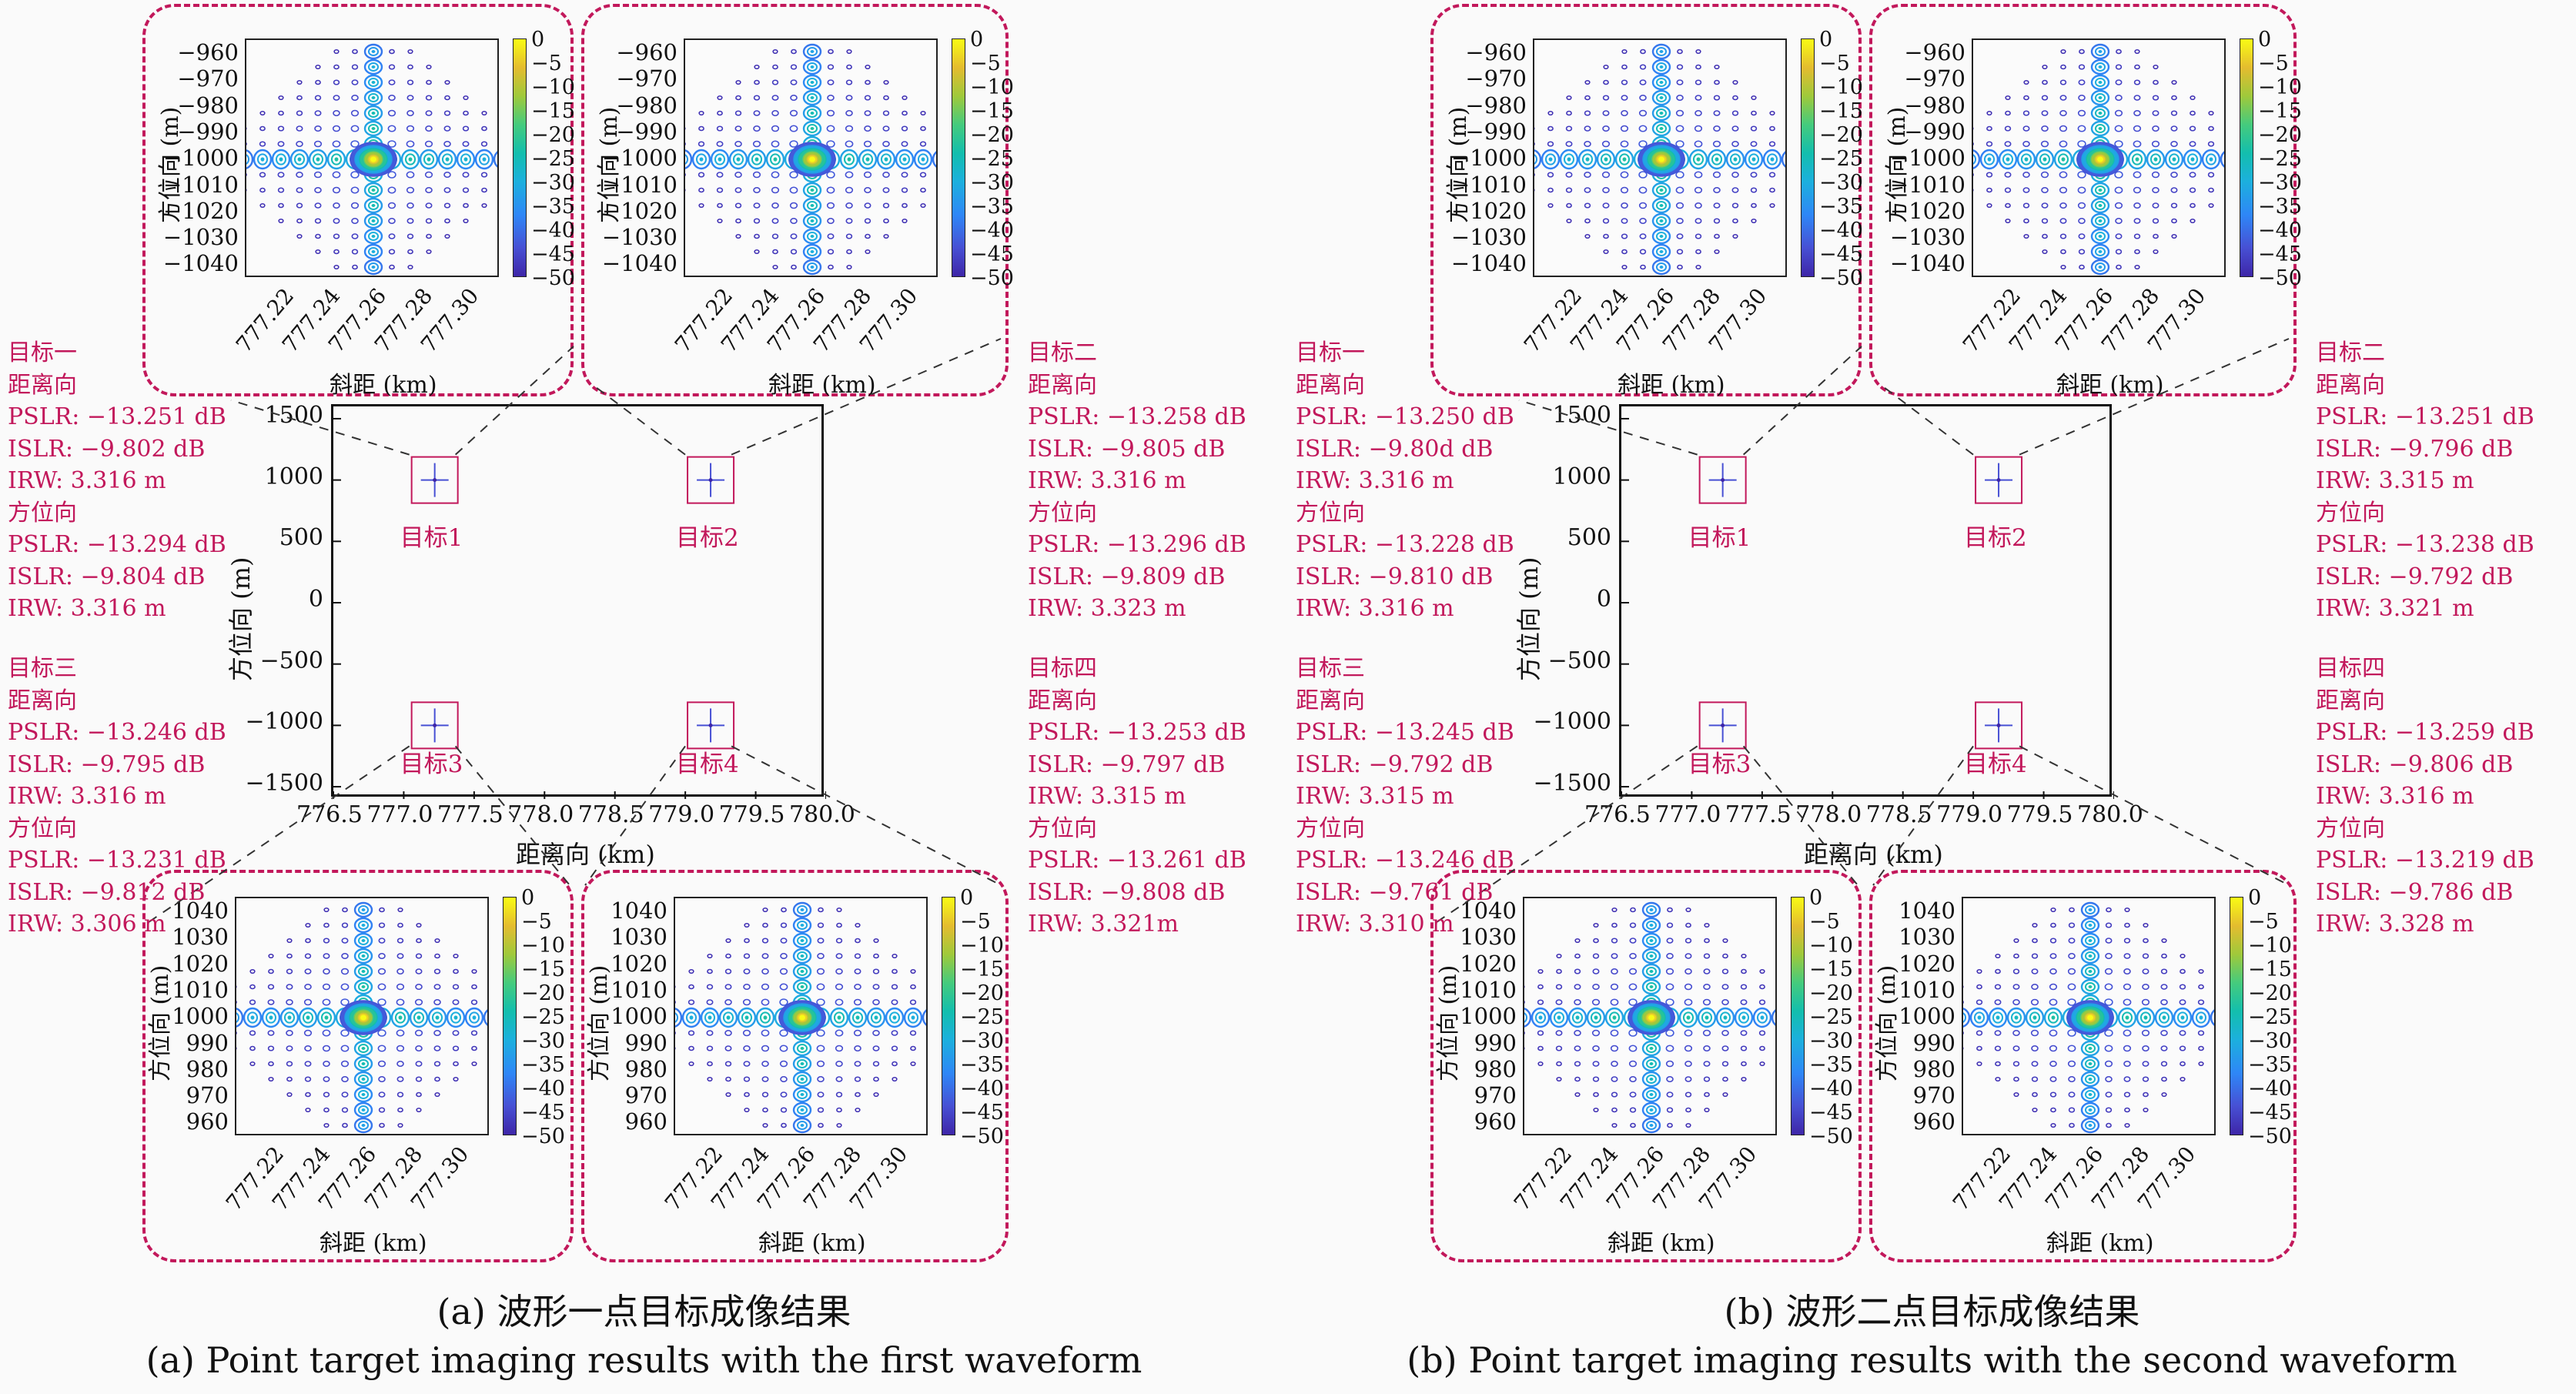  Describe the element at coordinates (646, 1042) in the screenshot. I see `zoom-ytick: 990` at that location.